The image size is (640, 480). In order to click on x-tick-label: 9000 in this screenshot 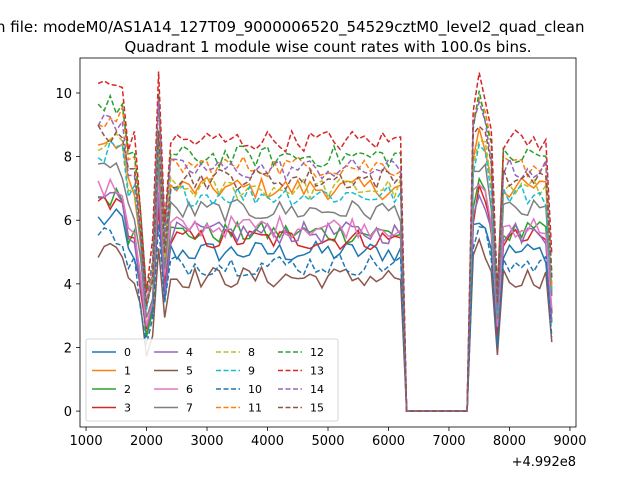, I will do `click(569, 441)`.